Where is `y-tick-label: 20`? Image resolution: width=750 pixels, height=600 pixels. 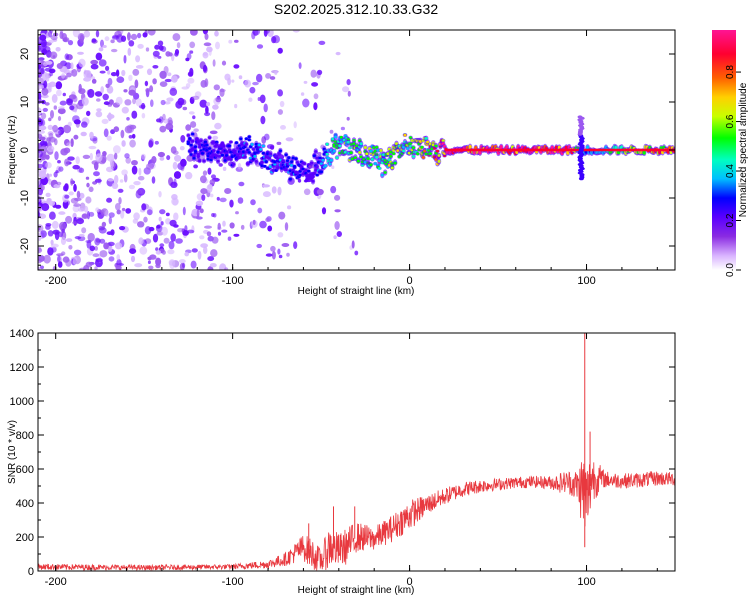 y-tick-label: 20 is located at coordinates (25, 54).